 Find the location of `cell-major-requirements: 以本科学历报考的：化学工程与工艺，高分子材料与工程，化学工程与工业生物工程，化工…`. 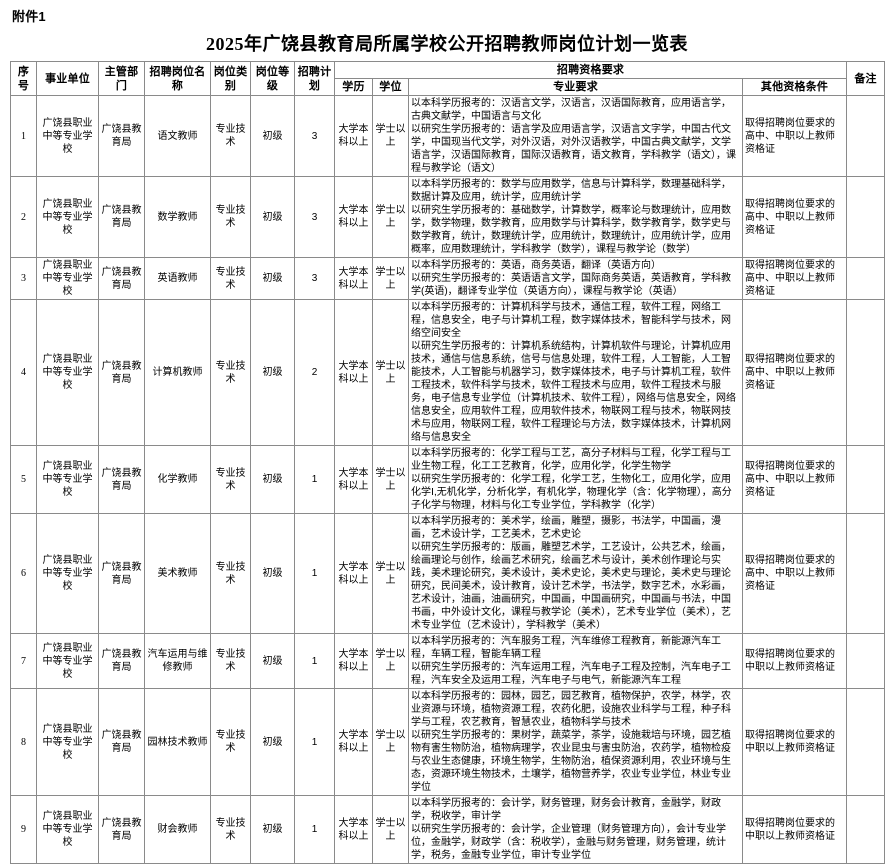

cell-major-requirements: 以本科学历报考的：化学工程与工艺，高分子材料与工程，化学工程与工业生物工程，化工… is located at coordinates (575, 479).